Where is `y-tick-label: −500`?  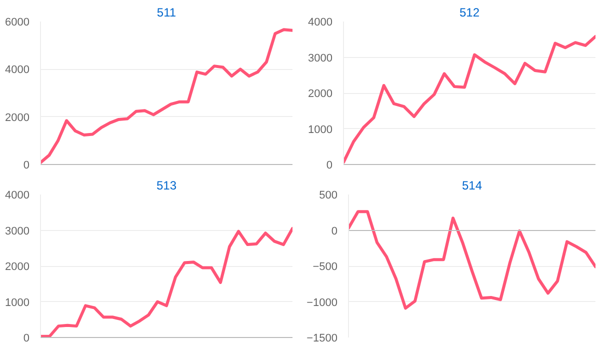 y-tick-label: −500 is located at coordinates (325, 267).